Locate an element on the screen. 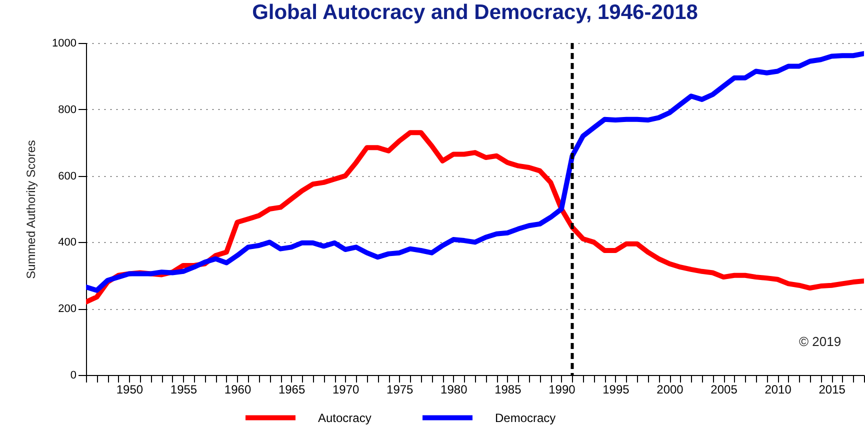 Image resolution: width=865 pixels, height=426 pixels. legend-label: Democracy is located at coordinates (525, 417).